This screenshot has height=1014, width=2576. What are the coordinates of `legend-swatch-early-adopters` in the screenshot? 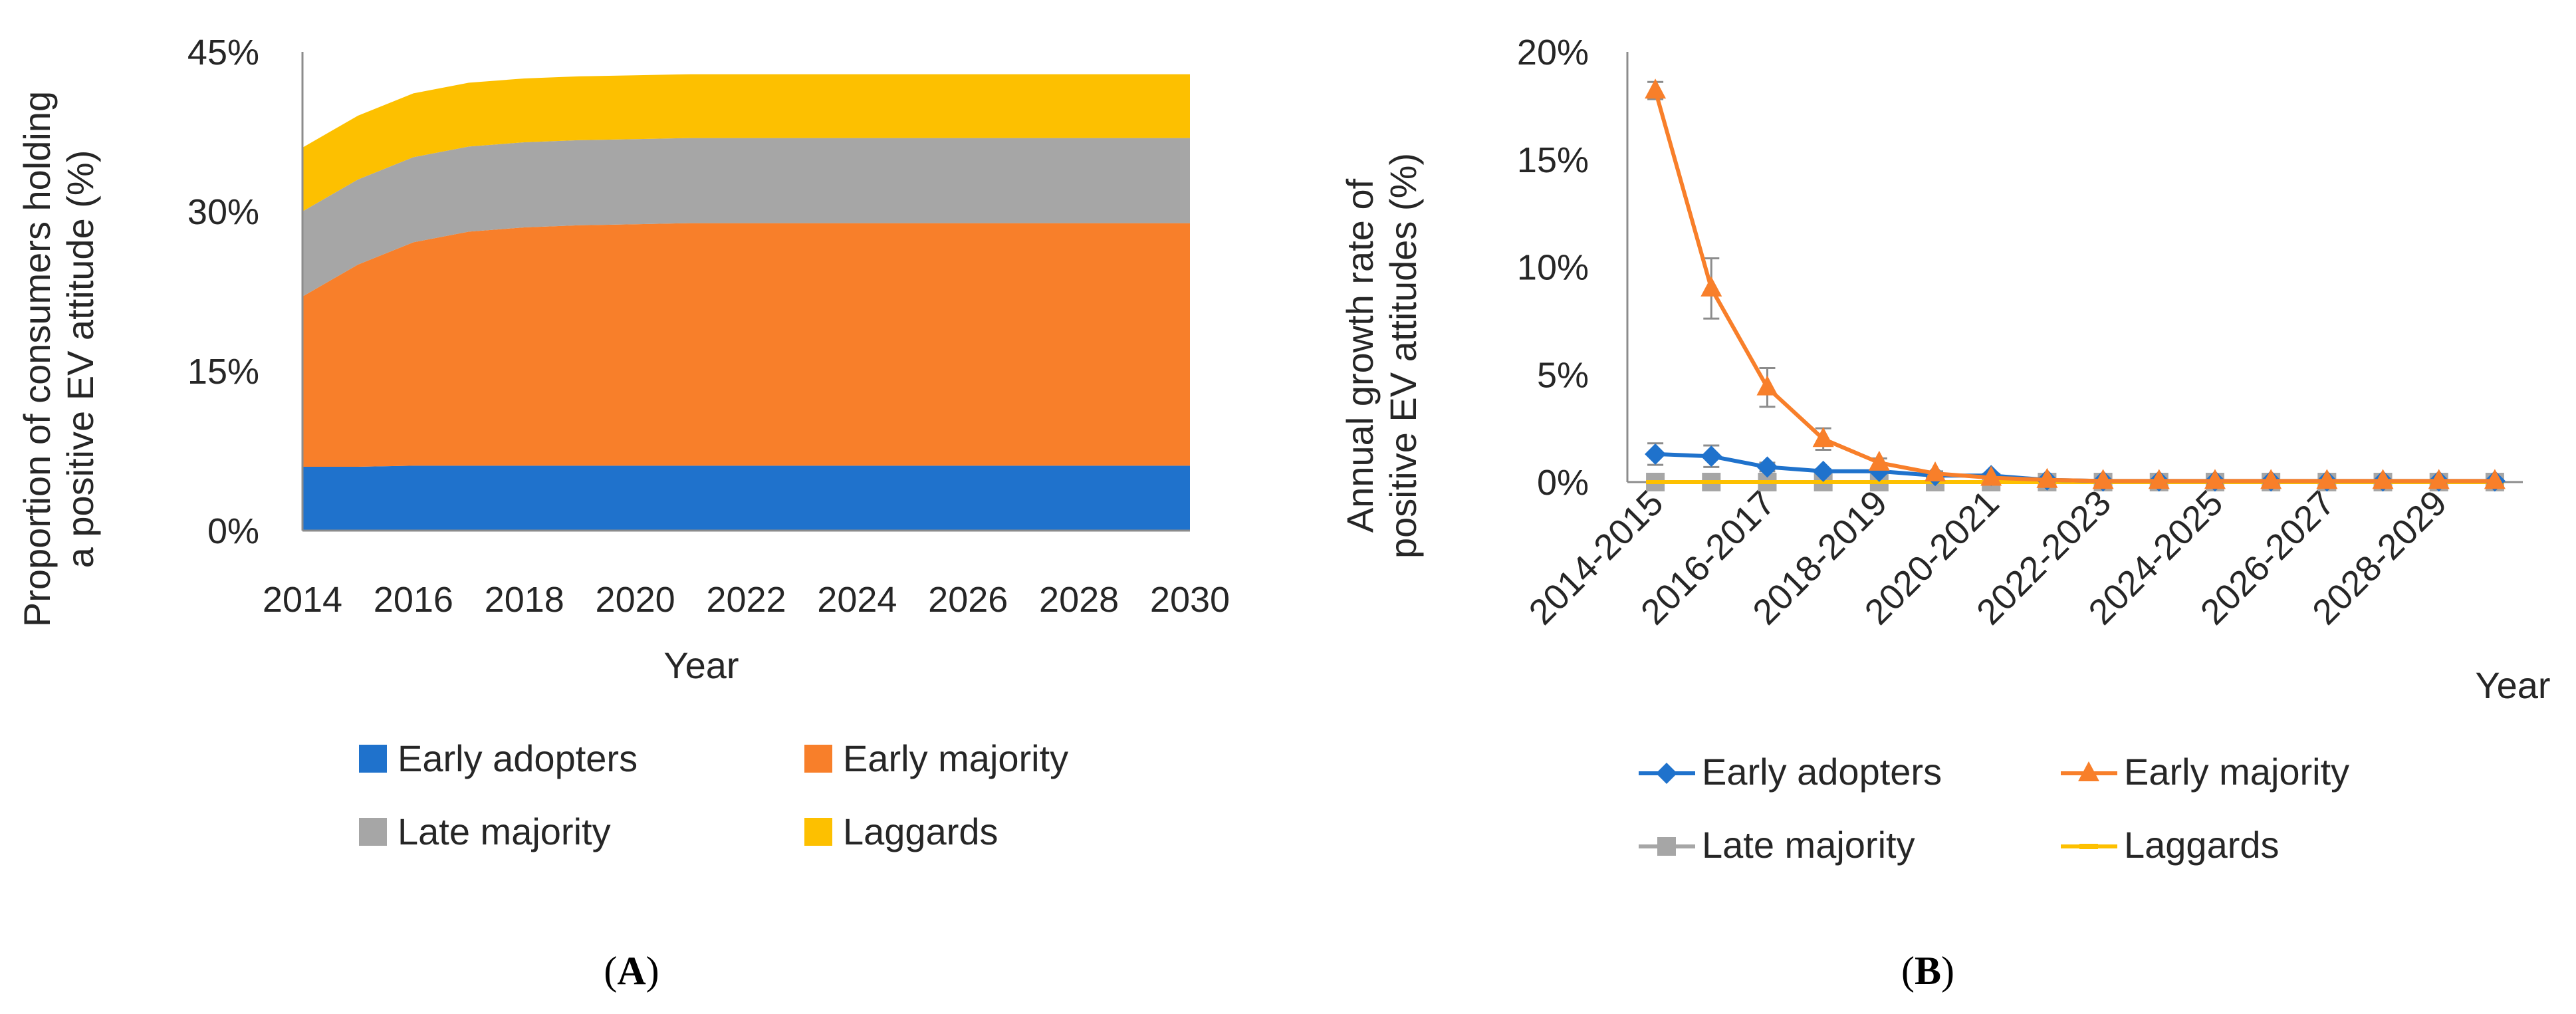 It's located at (373, 759).